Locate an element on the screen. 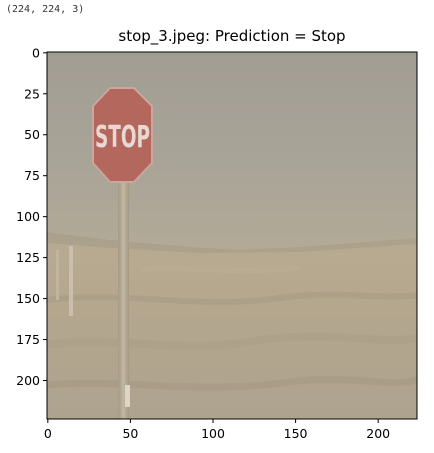 This screenshot has height=453, width=434. y-tick-label: 125 is located at coordinates (28, 257).